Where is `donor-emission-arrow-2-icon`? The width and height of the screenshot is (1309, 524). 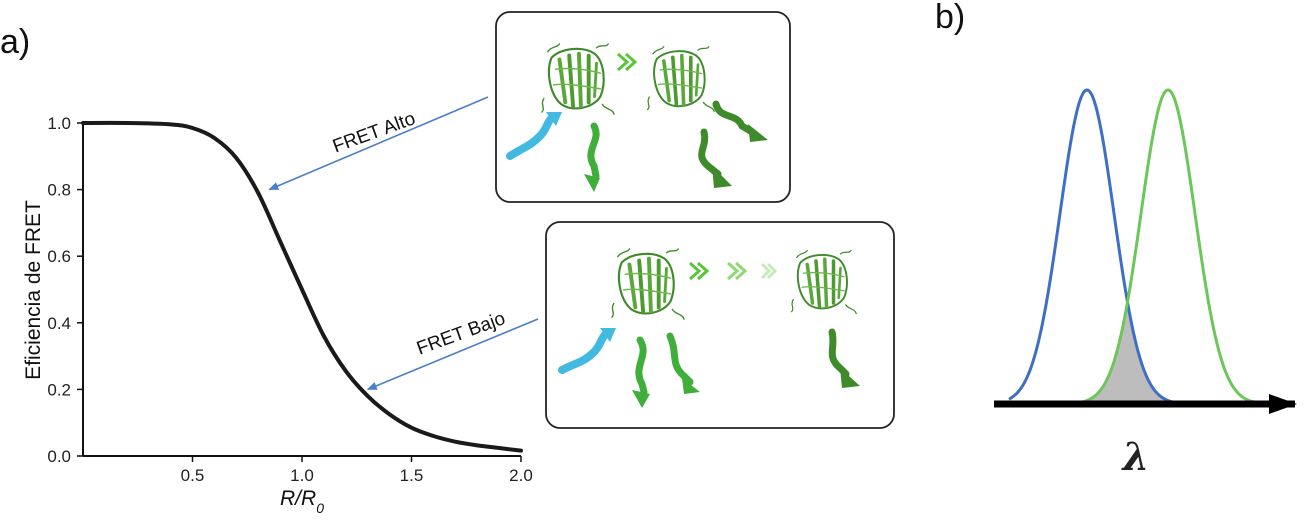
donor-emission-arrow-2-icon is located at coordinates (680, 359).